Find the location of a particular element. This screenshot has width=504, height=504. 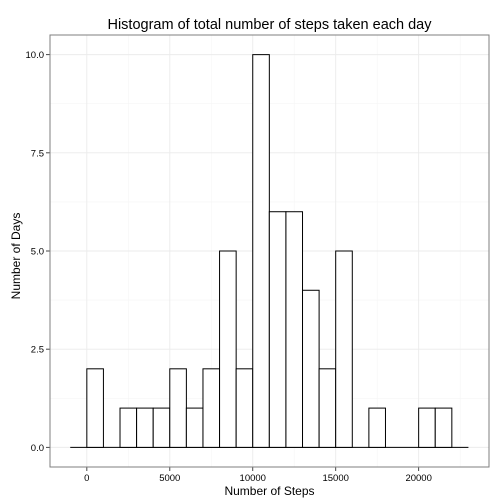

x-tick-label: 20000 is located at coordinates (418, 478).